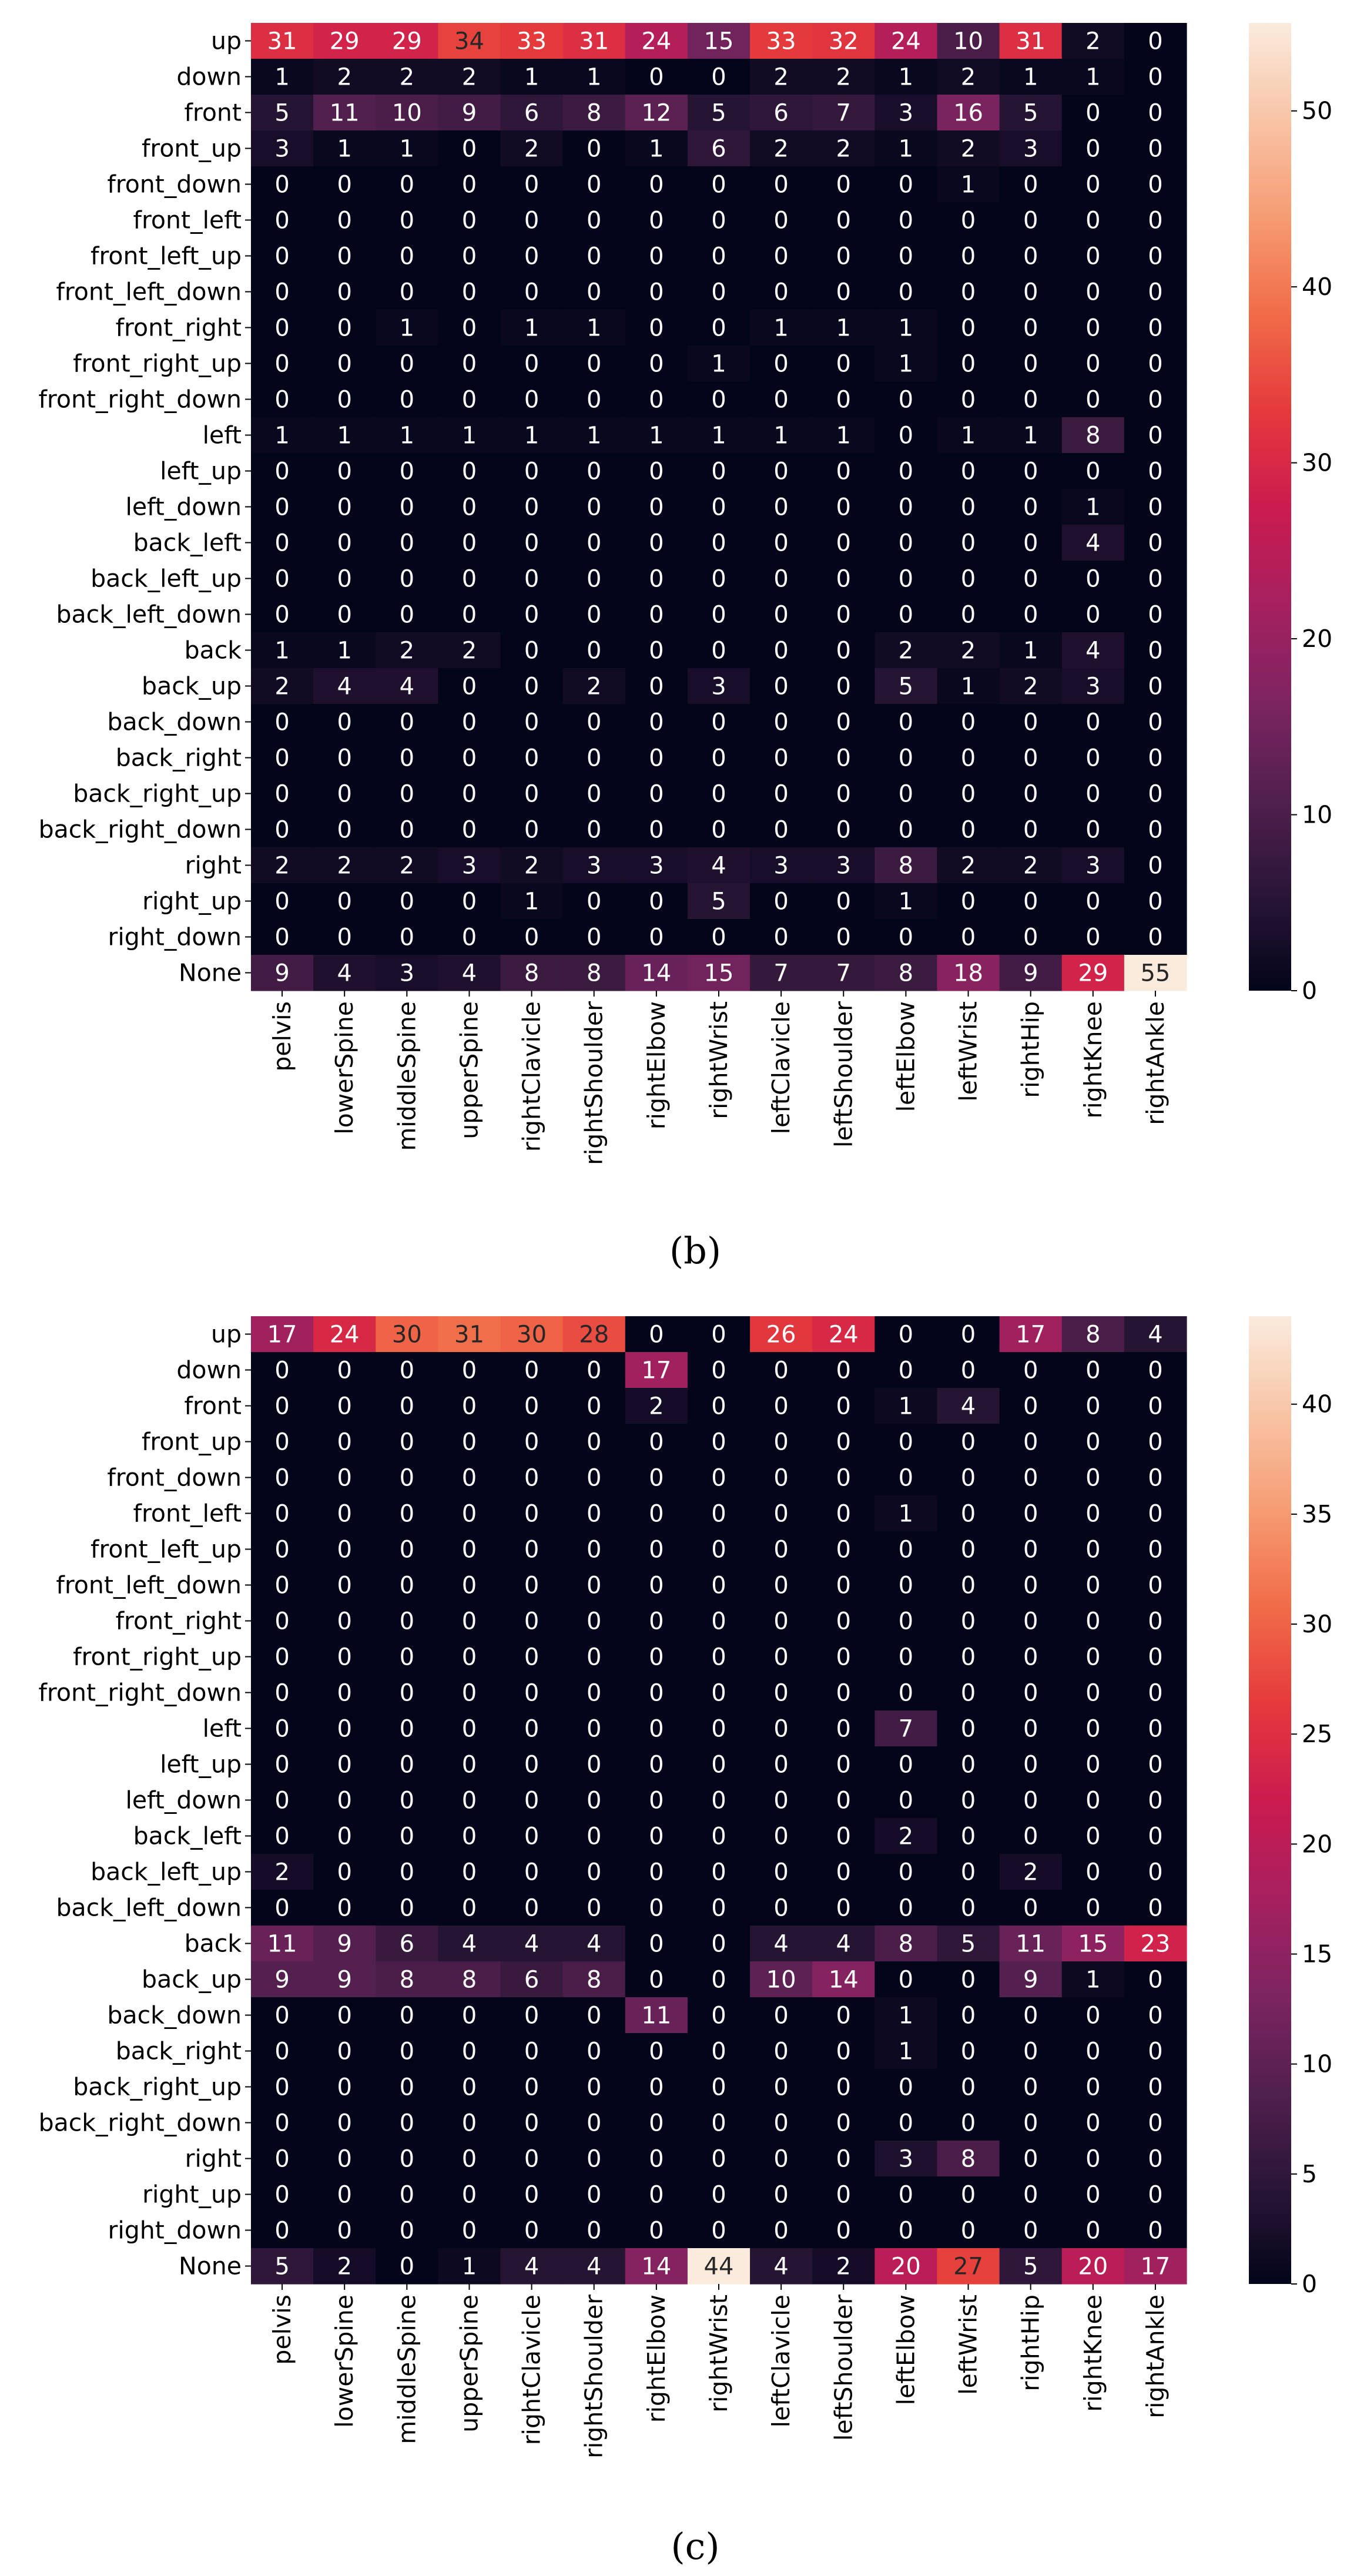 Image resolution: width=1357 pixels, height=2576 pixels. I want to click on cell-value-label: 17, so click(656, 1371).